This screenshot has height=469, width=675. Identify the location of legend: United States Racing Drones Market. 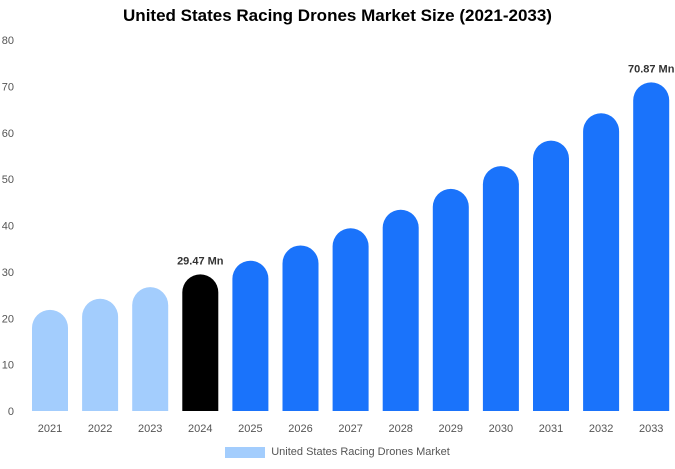
(337, 452).